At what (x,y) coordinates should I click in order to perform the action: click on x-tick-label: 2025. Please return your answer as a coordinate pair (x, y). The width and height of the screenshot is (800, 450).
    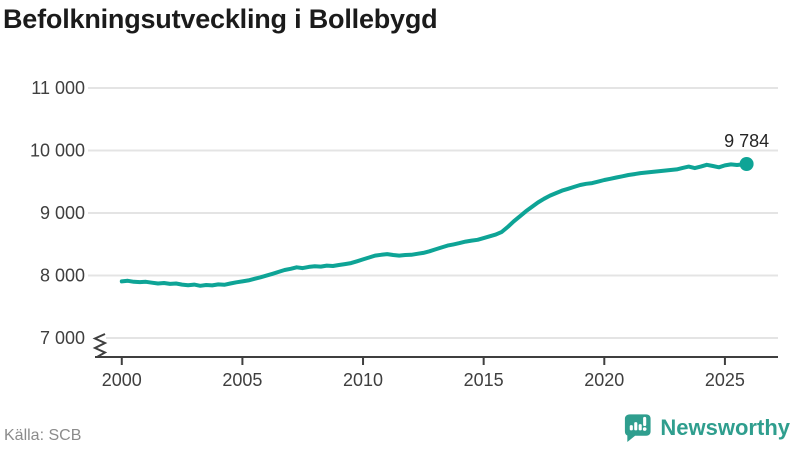
    Looking at the image, I should click on (725, 380).